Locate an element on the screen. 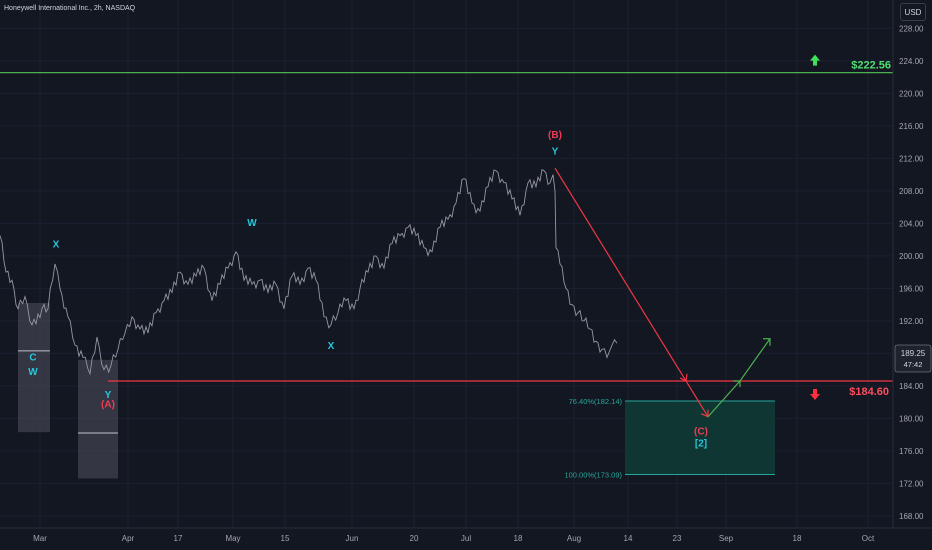  y-tick-label: 184.00 is located at coordinates (911, 386).